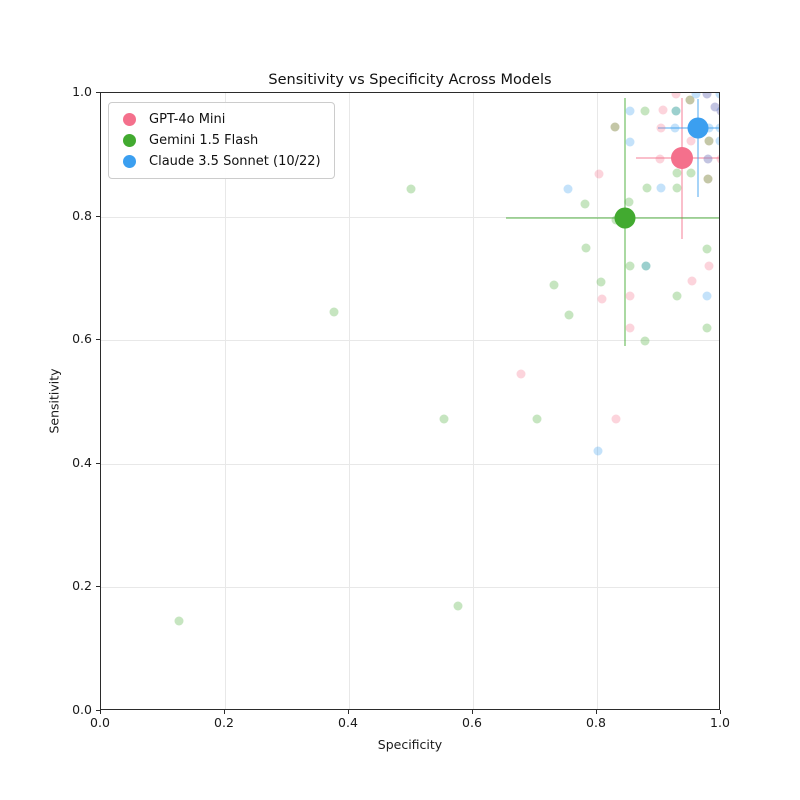 The image size is (800, 800). Describe the element at coordinates (348, 722) in the screenshot. I see `x-tick-label: 0.4` at that location.